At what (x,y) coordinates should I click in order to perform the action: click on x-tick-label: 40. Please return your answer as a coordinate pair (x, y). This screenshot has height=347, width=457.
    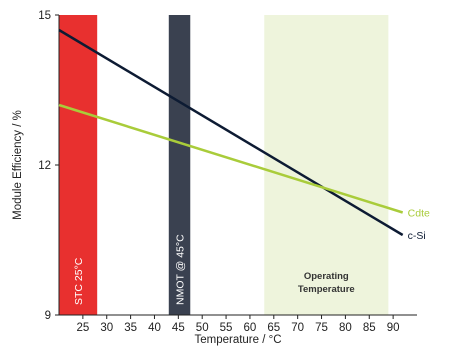
    Looking at the image, I should click on (154, 328).